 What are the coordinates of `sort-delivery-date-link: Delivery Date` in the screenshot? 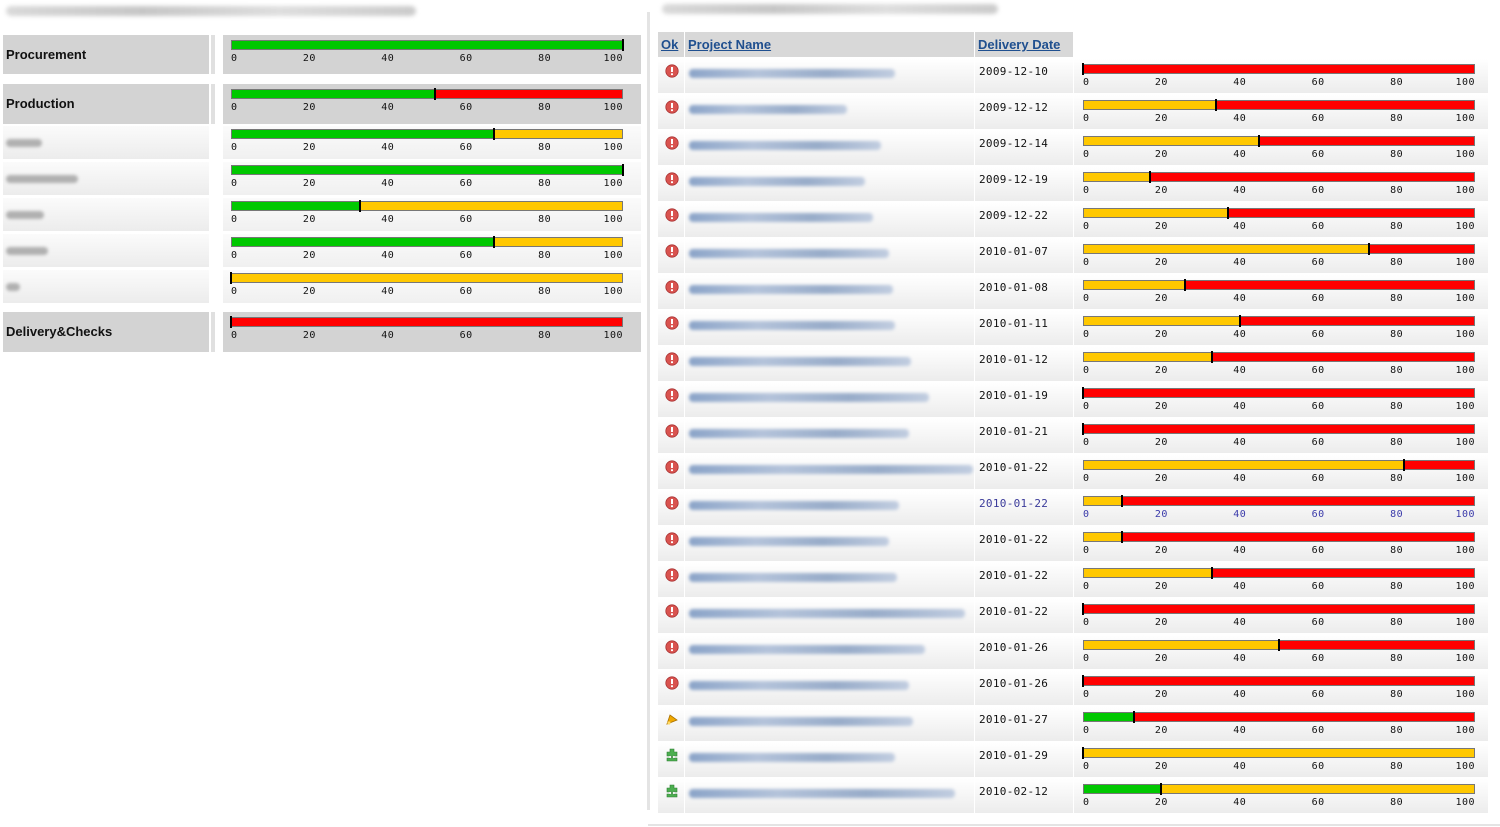 It's located at (1019, 44).